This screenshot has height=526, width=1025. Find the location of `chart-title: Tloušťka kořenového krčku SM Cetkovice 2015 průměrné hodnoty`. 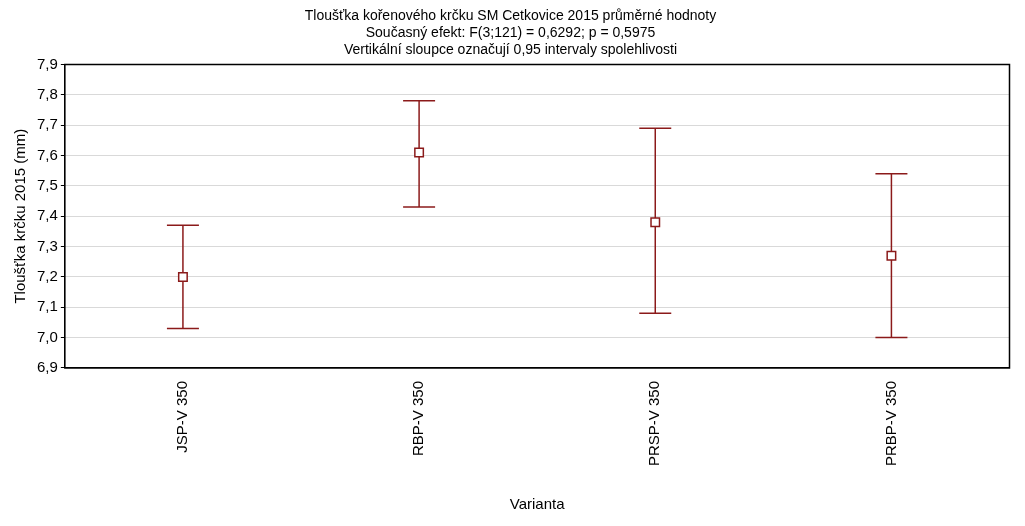

chart-title: Tloušťka kořenového krčku SM Cetkovice 2015 průměrné hodnoty is located at coordinates (510, 15).